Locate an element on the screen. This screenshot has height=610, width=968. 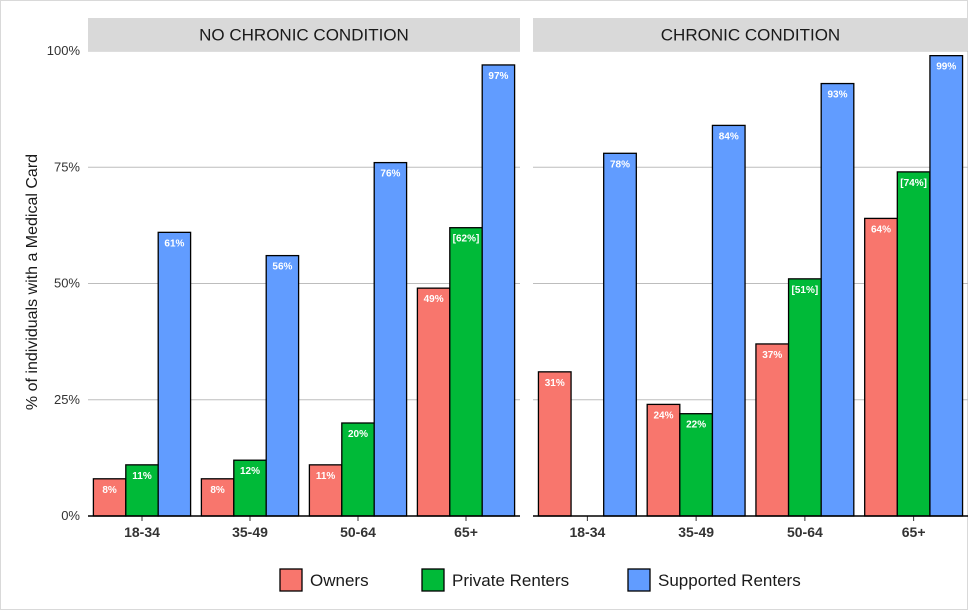
legend-label: Owners is located at coordinates (339, 580).